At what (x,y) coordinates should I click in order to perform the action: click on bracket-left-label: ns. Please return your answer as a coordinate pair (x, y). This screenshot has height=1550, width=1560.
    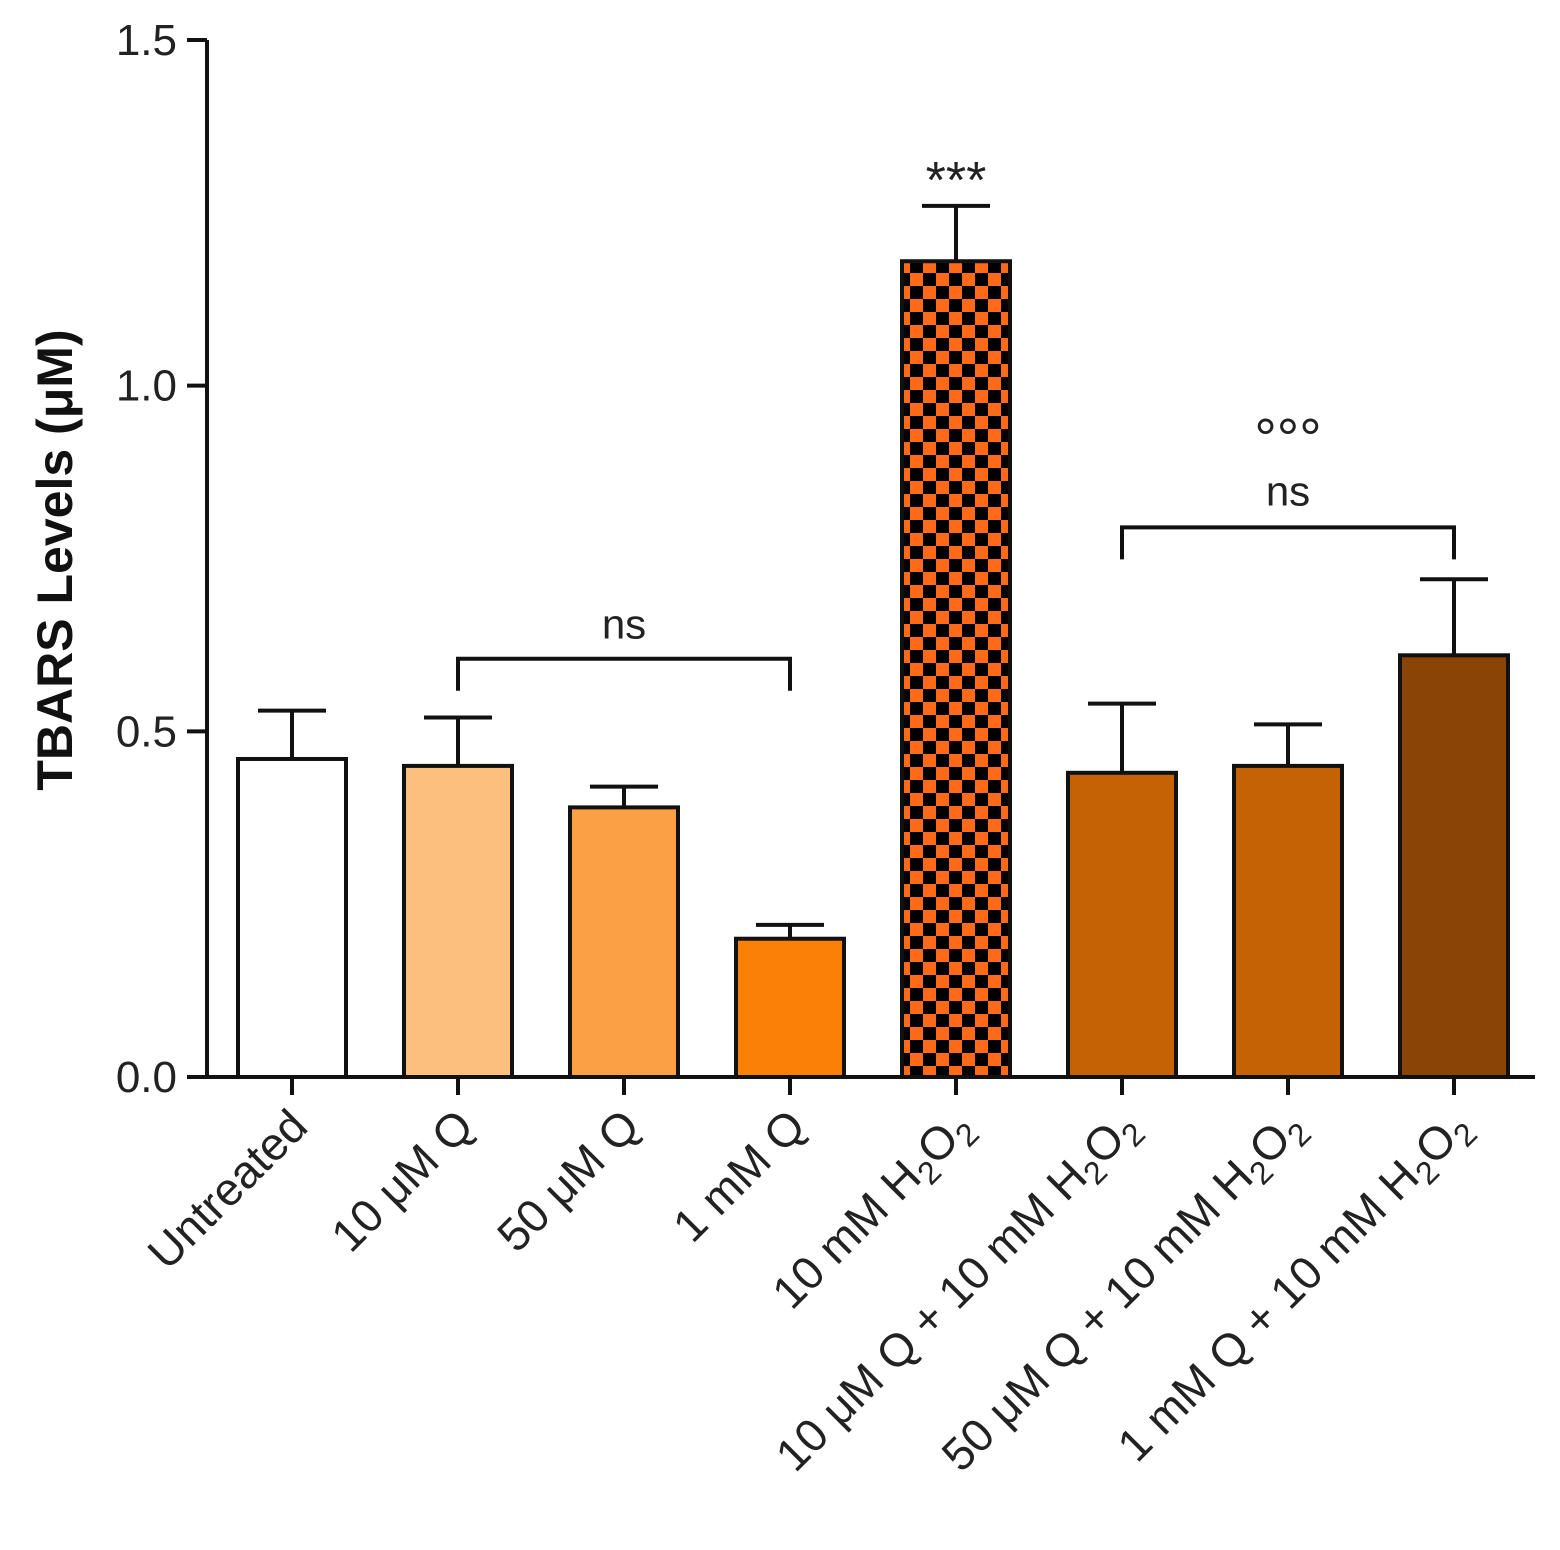
    Looking at the image, I should click on (624, 624).